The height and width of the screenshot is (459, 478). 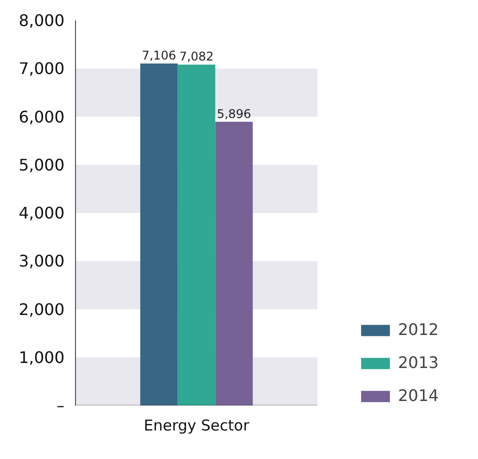 What do you see at coordinates (418, 329) in the screenshot?
I see `legend-label: 2012` at bounding box center [418, 329].